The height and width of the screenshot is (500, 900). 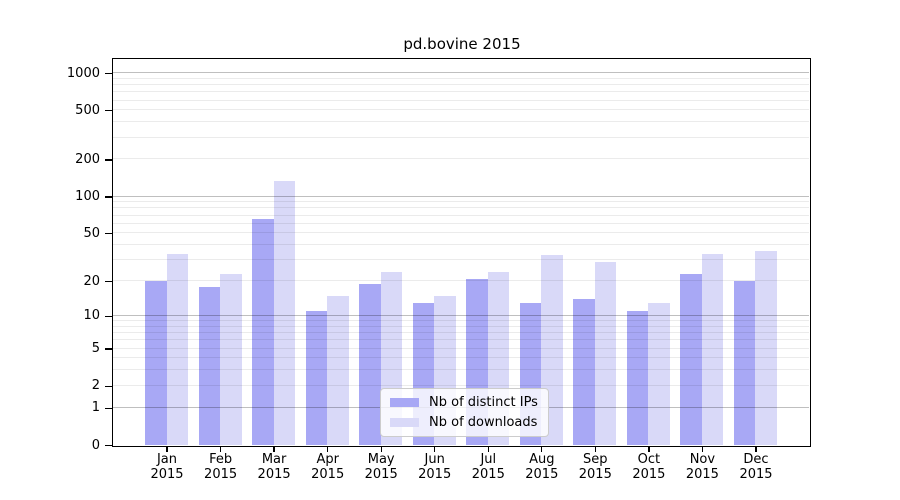 I want to click on legend-item-distinct-ips: Nb of distinct IPs, so click(x=464, y=402).